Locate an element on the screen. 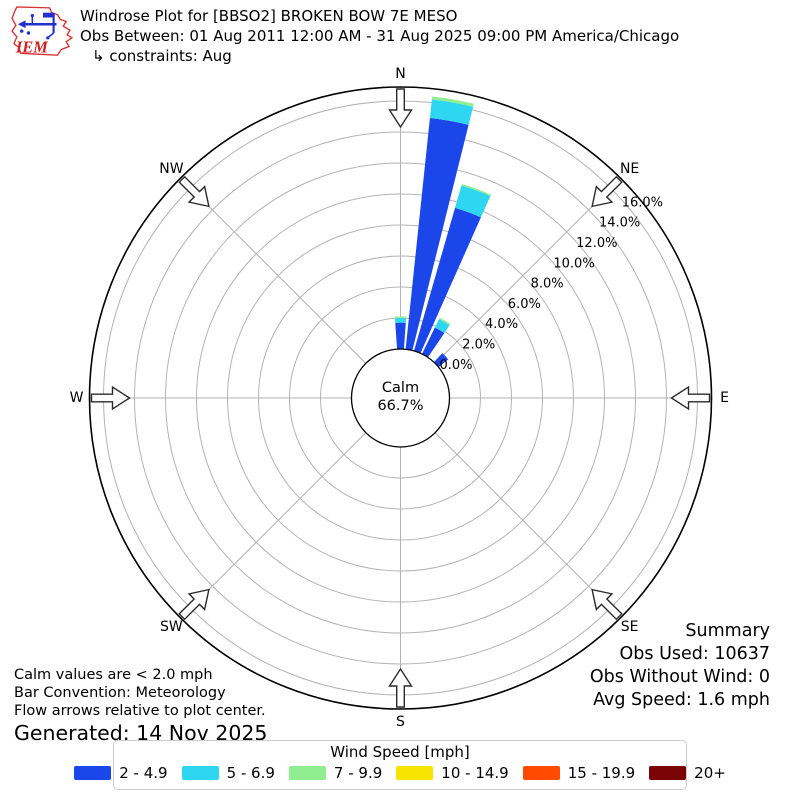 This screenshot has width=800, height=800. iem-logo: IEM is located at coordinates (42, 31).